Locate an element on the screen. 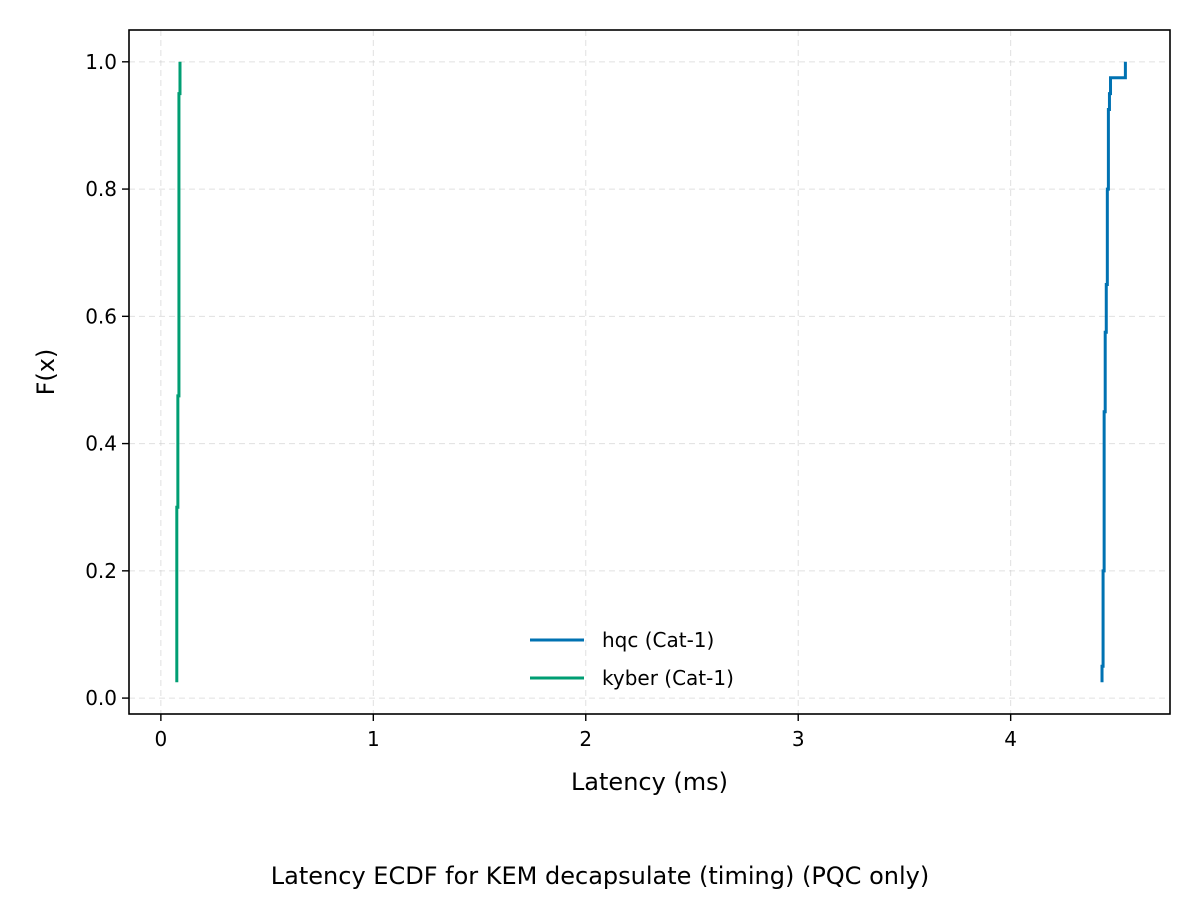  x-tick-label: 4 is located at coordinates (1010, 739).